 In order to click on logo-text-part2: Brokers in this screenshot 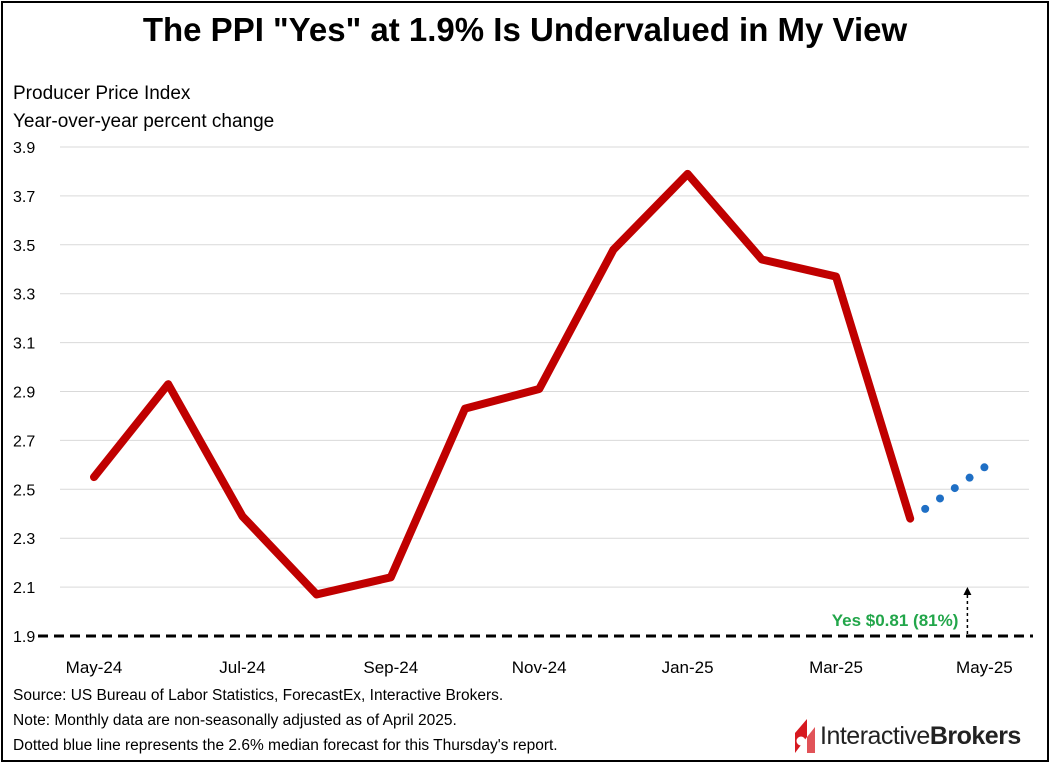, I will do `click(975, 736)`.